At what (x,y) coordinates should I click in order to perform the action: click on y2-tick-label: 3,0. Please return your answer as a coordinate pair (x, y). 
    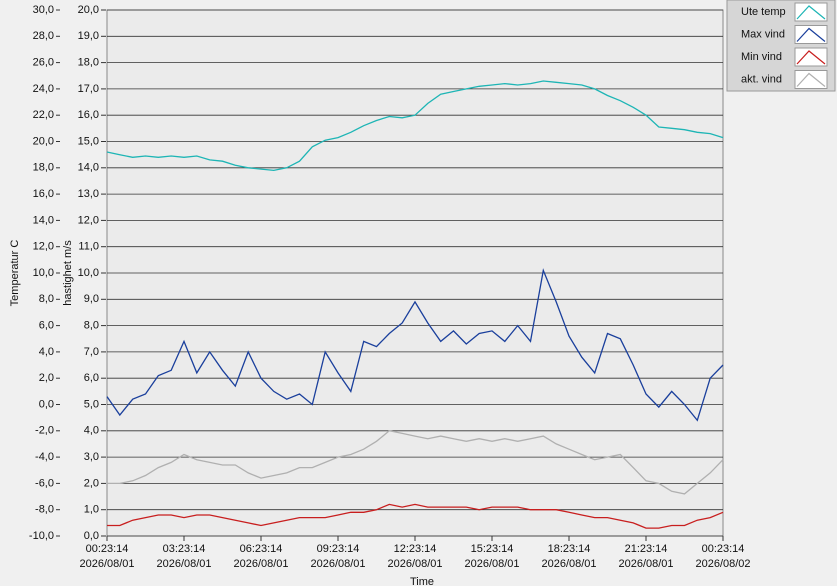
    Looking at the image, I should click on (91, 457).